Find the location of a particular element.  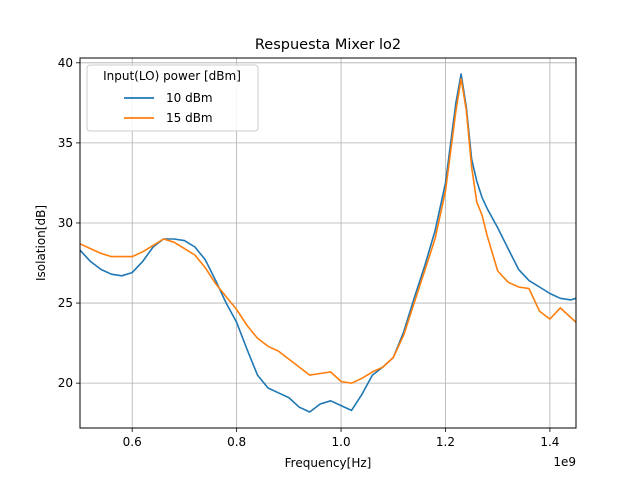

y-tick-label: 20 is located at coordinates (65, 383).